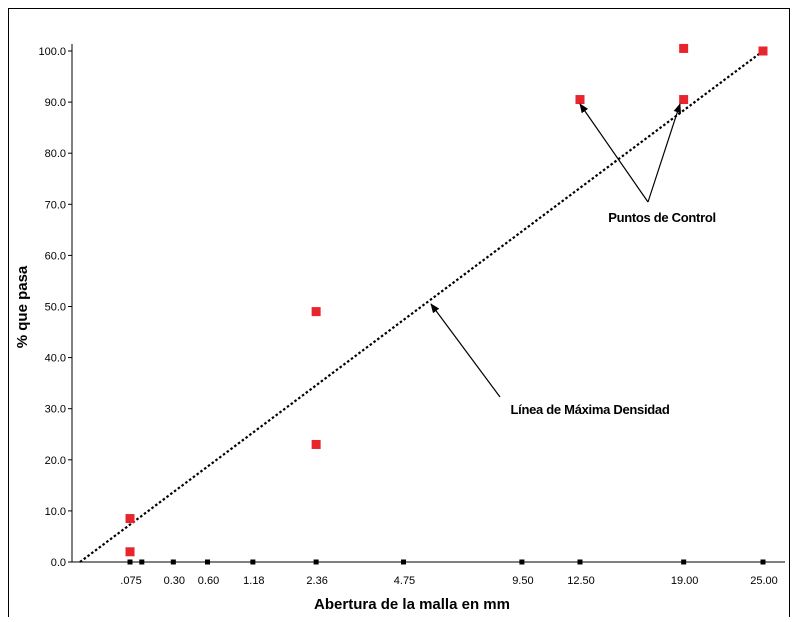 This screenshot has height=622, width=797. Describe the element at coordinates (685, 581) in the screenshot. I see `x-tick-label: 19.00` at that location.